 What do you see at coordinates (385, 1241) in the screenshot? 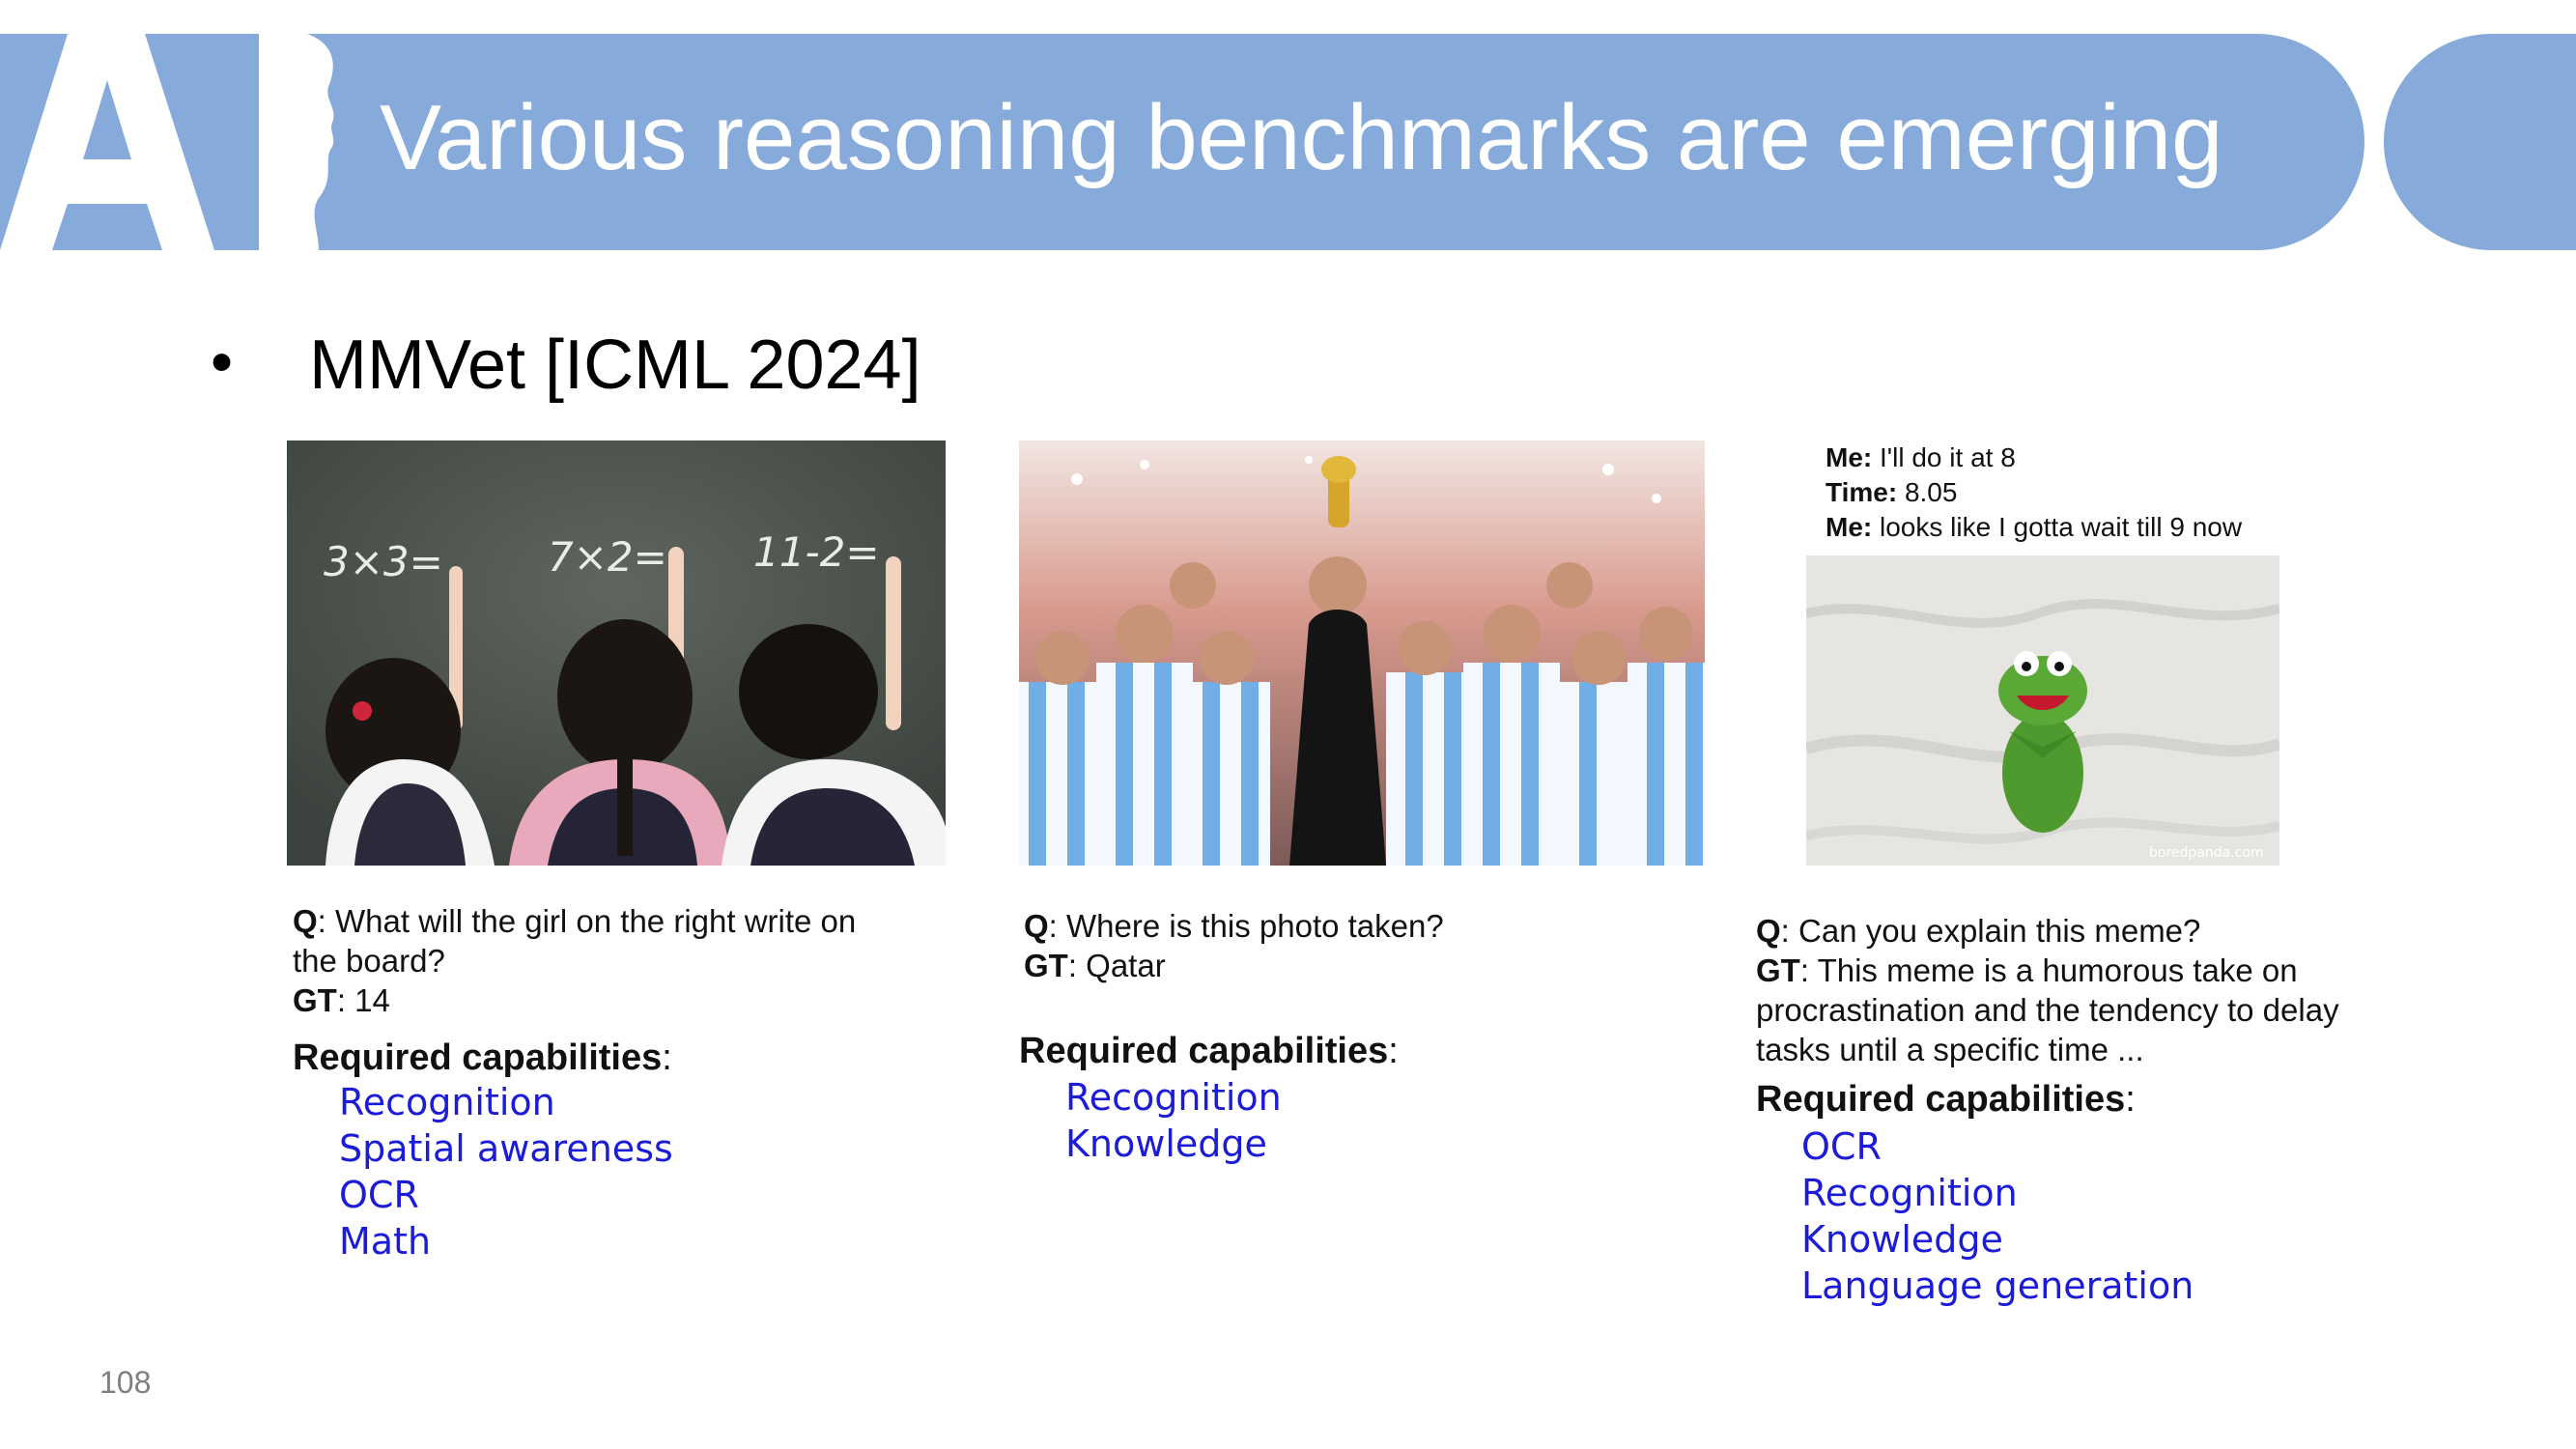
I see `capability-item: Math` at bounding box center [385, 1241].